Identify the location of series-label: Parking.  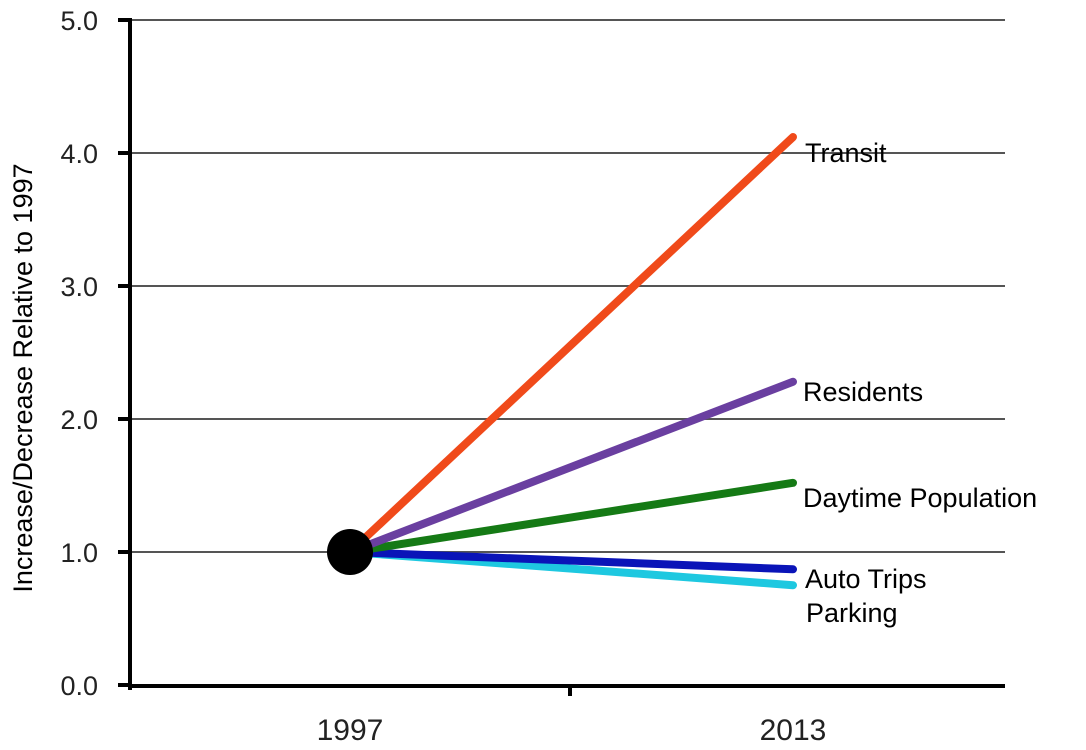
(852, 613).